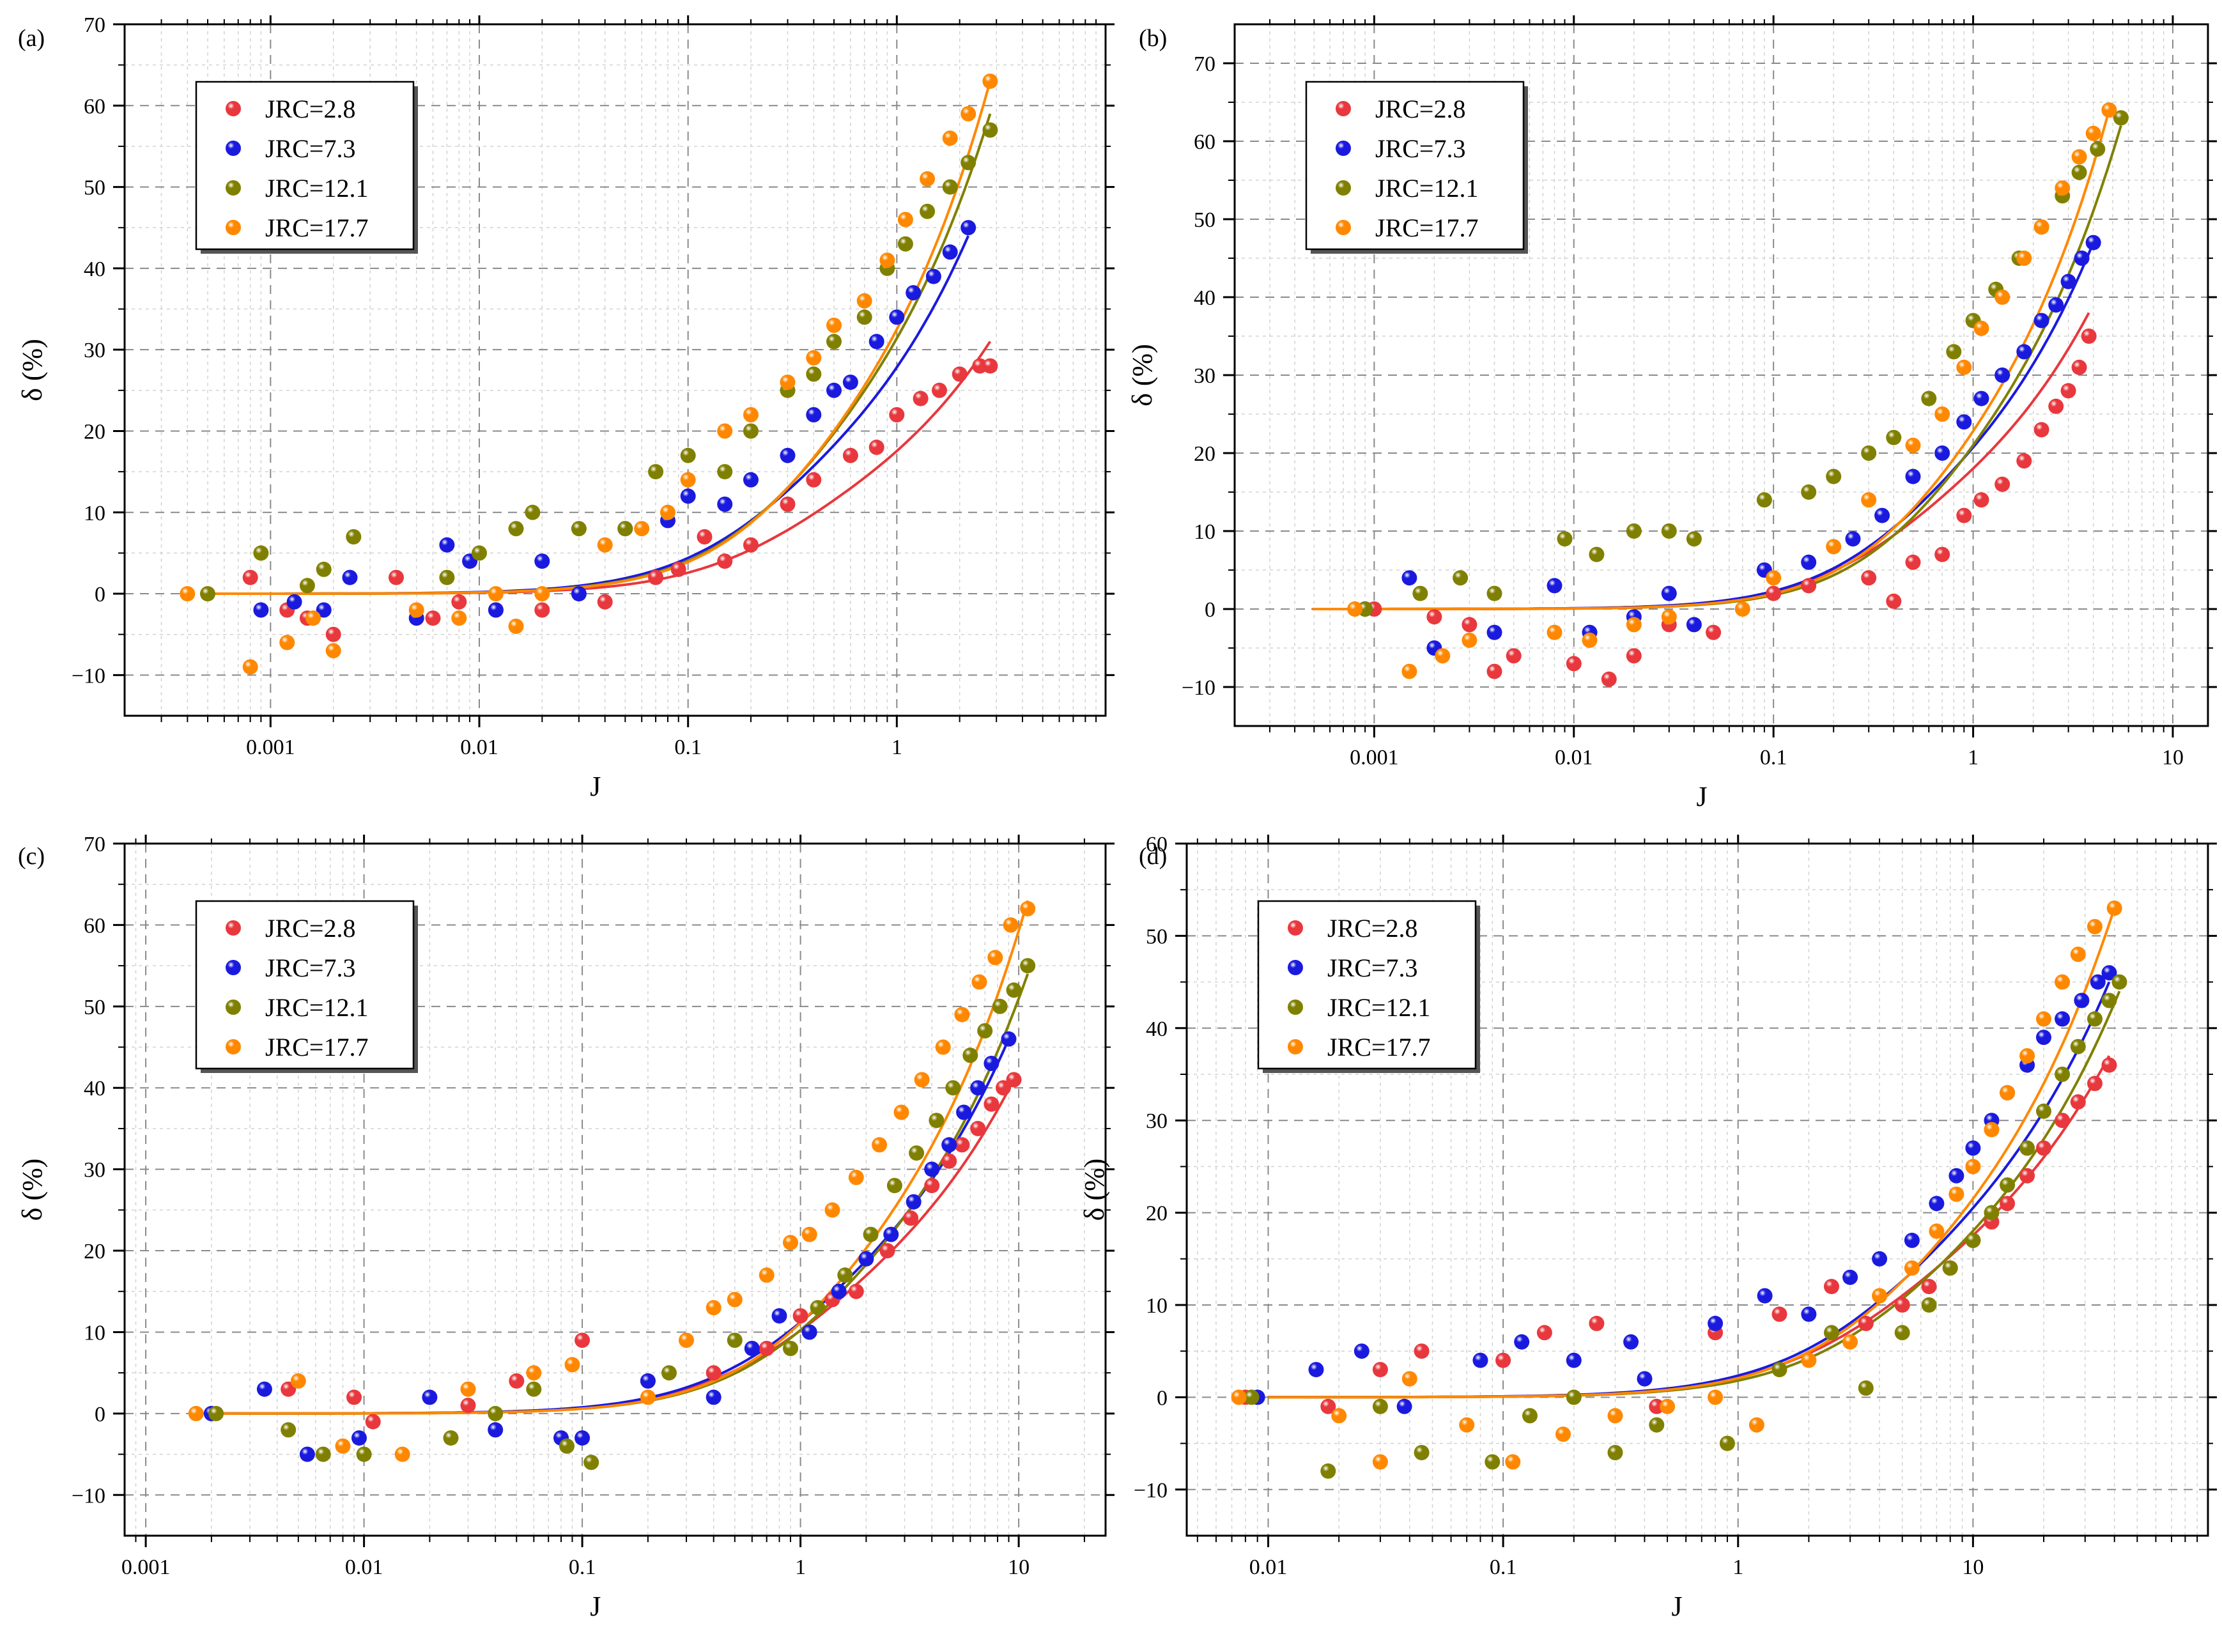 The image size is (2222, 1652). I want to click on y-tick-label: 50, so click(1204, 220).